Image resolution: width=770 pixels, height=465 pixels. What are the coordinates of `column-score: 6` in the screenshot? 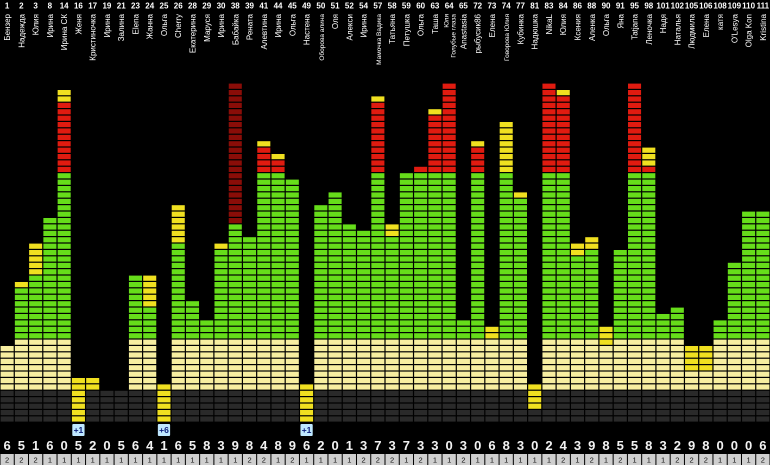 It's located at (306, 445).